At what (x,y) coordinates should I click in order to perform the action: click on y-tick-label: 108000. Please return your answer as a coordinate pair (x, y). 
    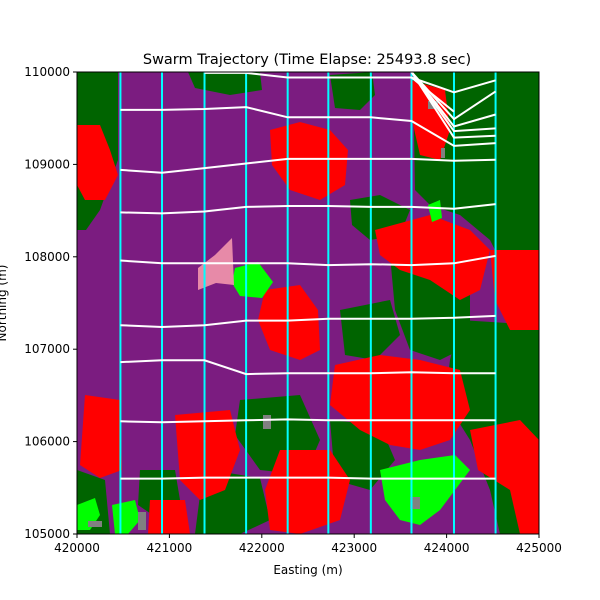
    Looking at the image, I should click on (47, 257).